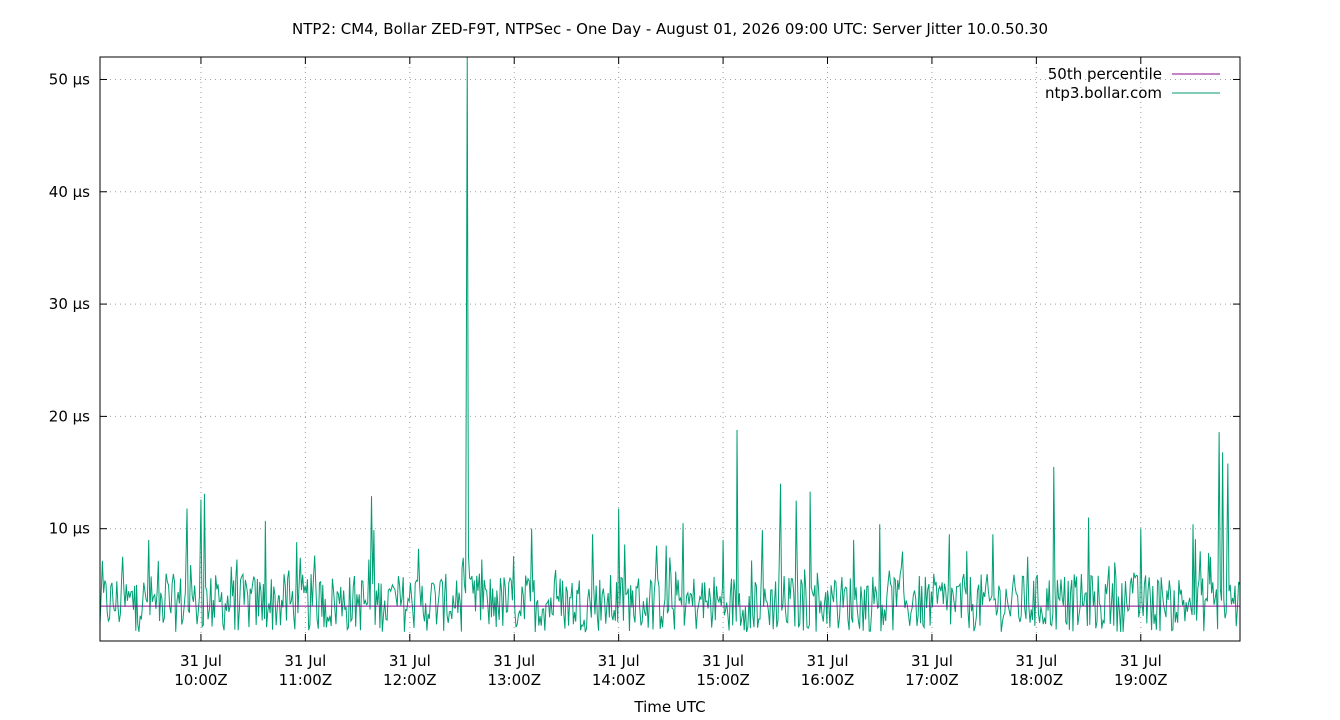 The width and height of the screenshot is (1340, 720). I want to click on x-tick-time-label: 10:00Z, so click(201, 680).